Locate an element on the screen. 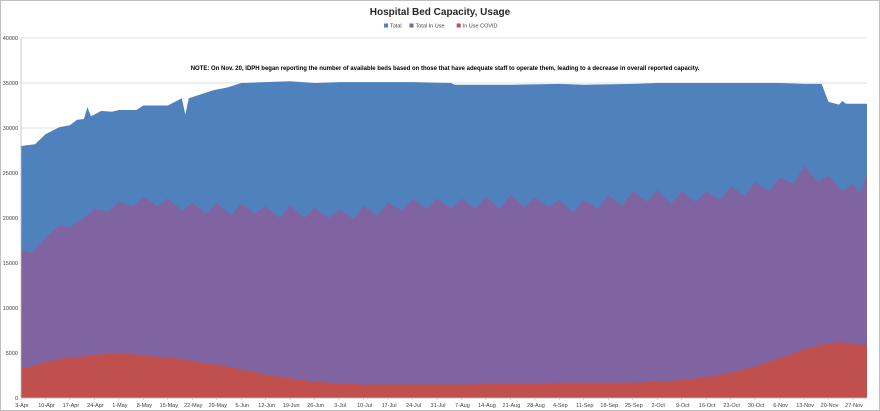 The image size is (880, 411). x-tick-label: 14-Aug is located at coordinates (487, 406).